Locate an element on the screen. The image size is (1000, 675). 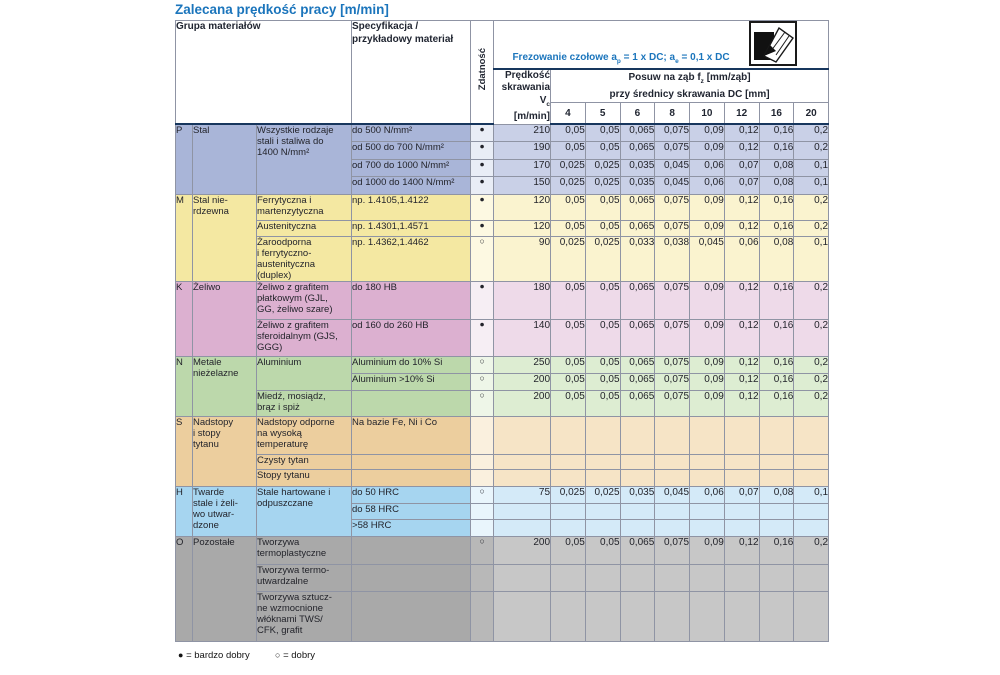
header-dc-10: 10 is located at coordinates (707, 114).